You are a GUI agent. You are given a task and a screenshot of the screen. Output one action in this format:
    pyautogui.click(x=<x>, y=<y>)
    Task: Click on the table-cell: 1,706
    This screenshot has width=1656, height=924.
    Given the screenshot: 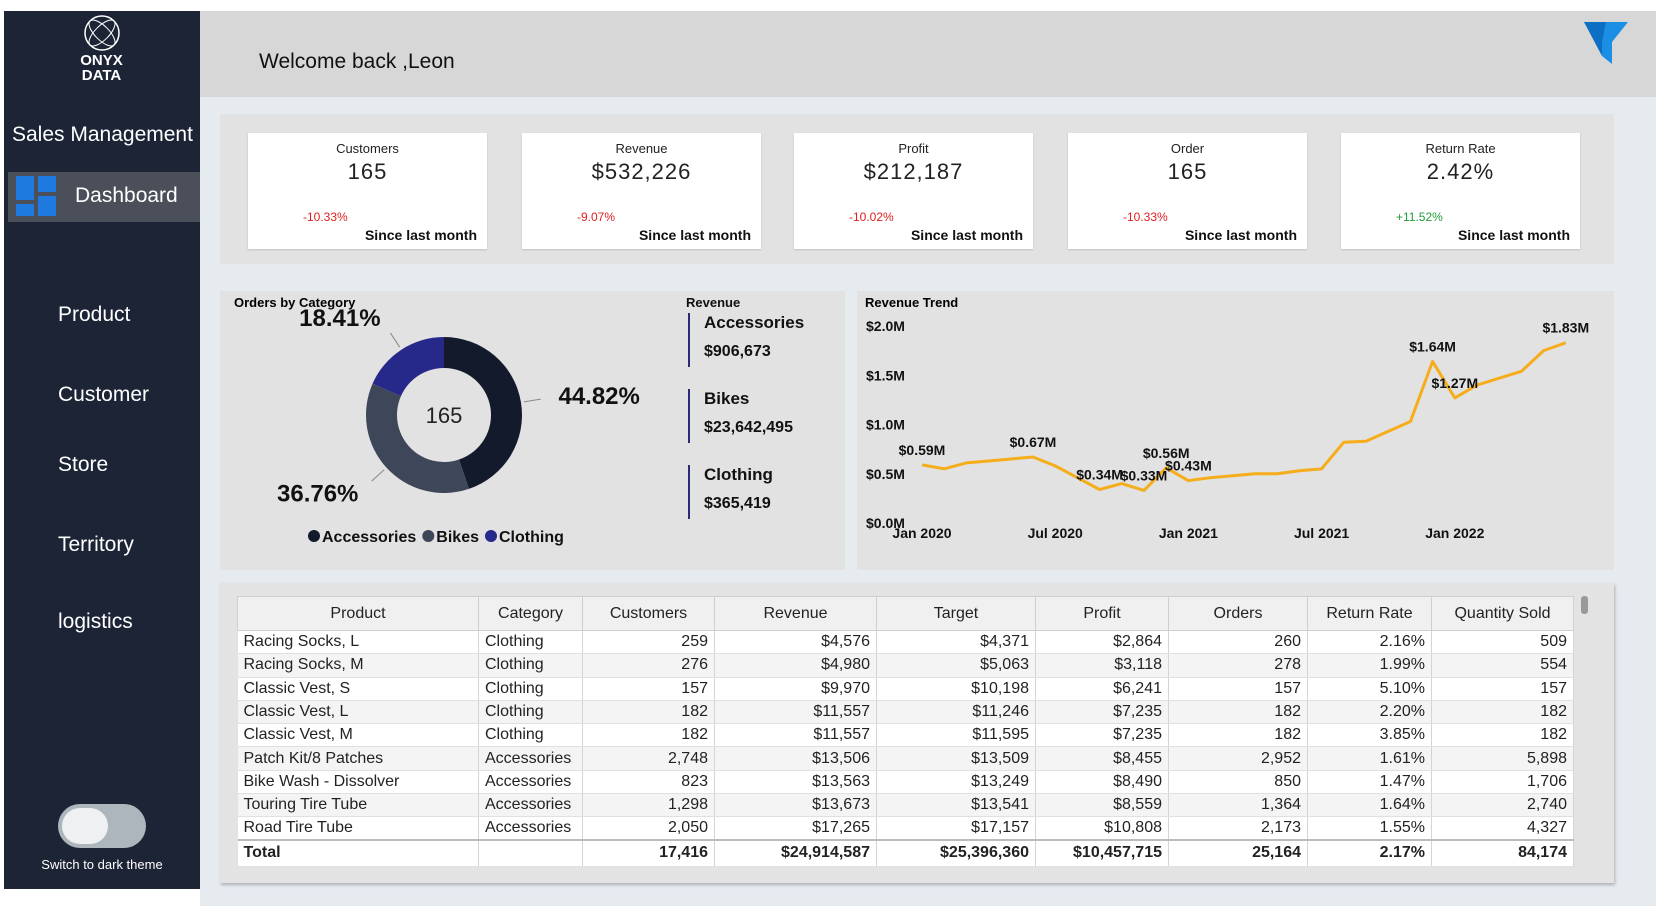 What is the action you would take?
    pyautogui.click(x=1502, y=782)
    